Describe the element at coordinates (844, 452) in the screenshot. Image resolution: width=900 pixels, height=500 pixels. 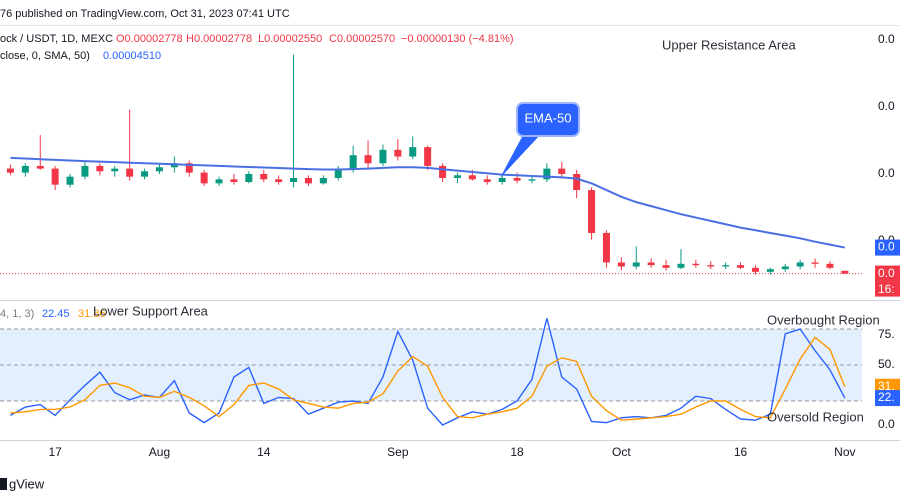
I see `x-tick-label: Nov` at that location.